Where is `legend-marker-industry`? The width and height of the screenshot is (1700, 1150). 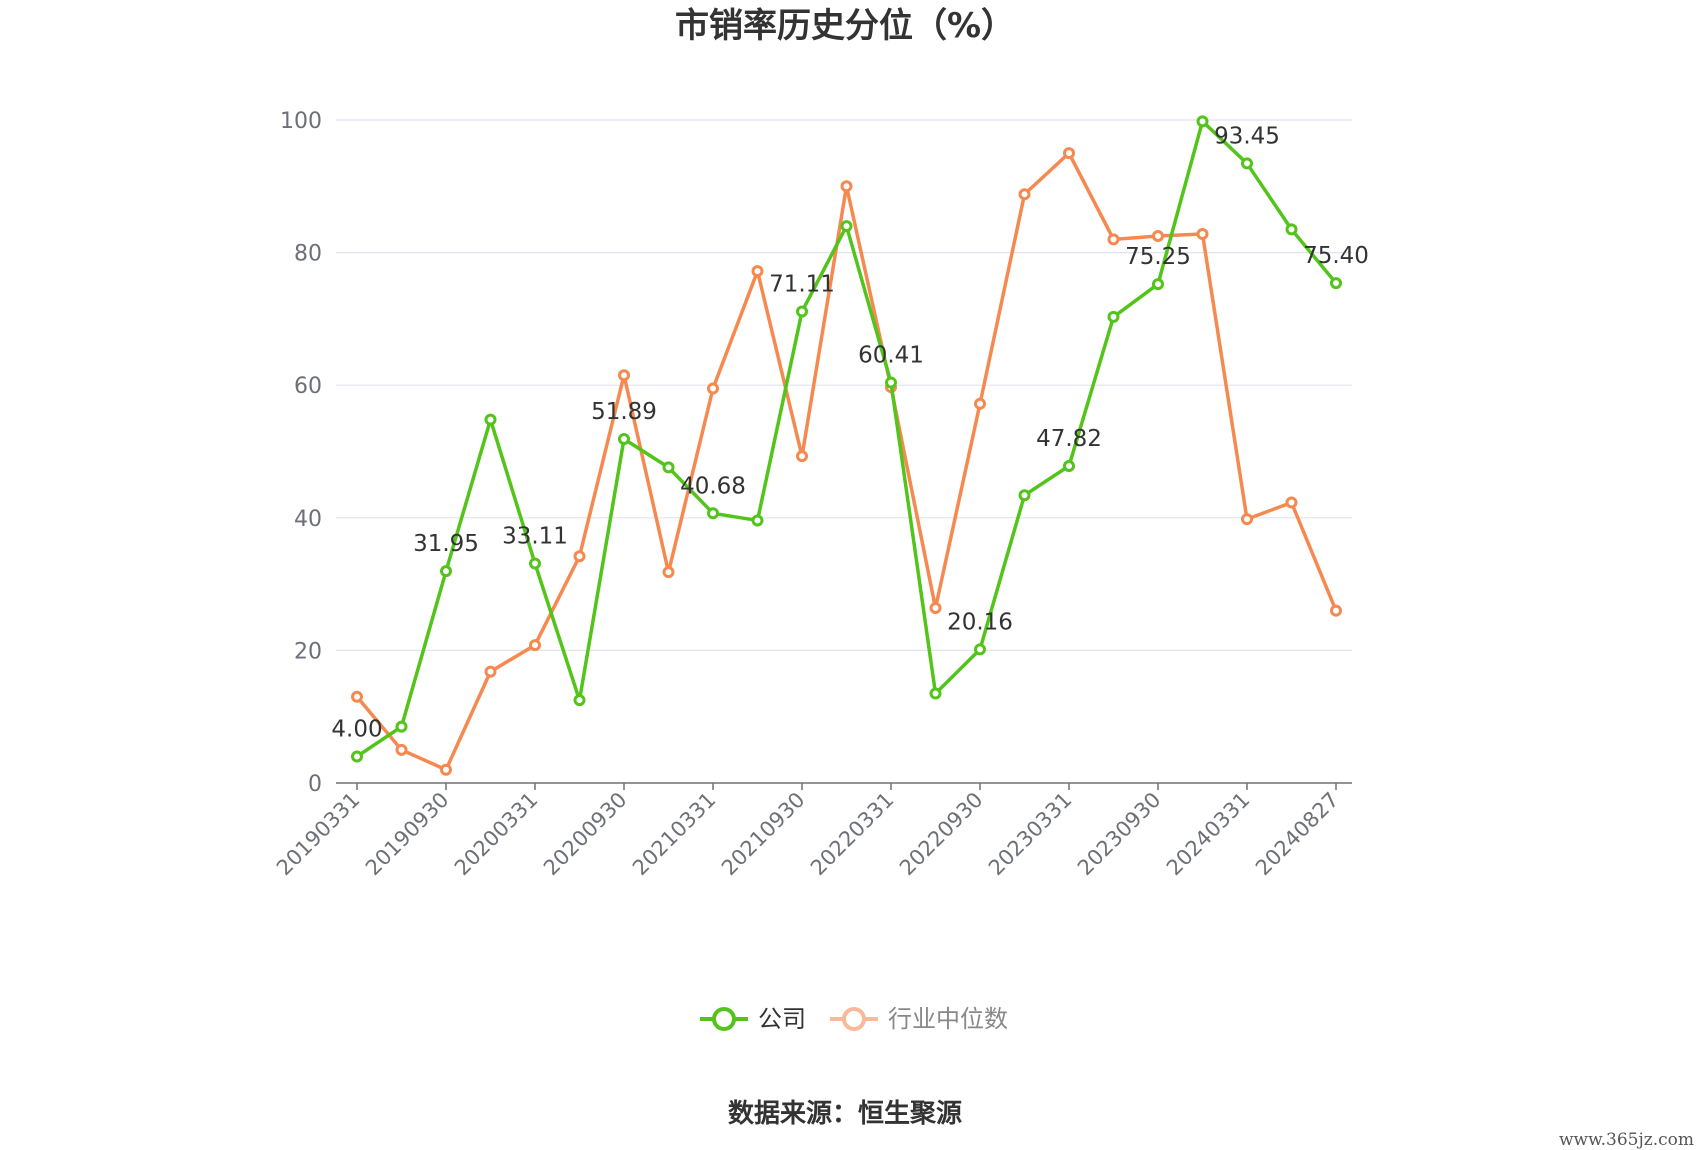 legend-marker-industry is located at coordinates (854, 1019).